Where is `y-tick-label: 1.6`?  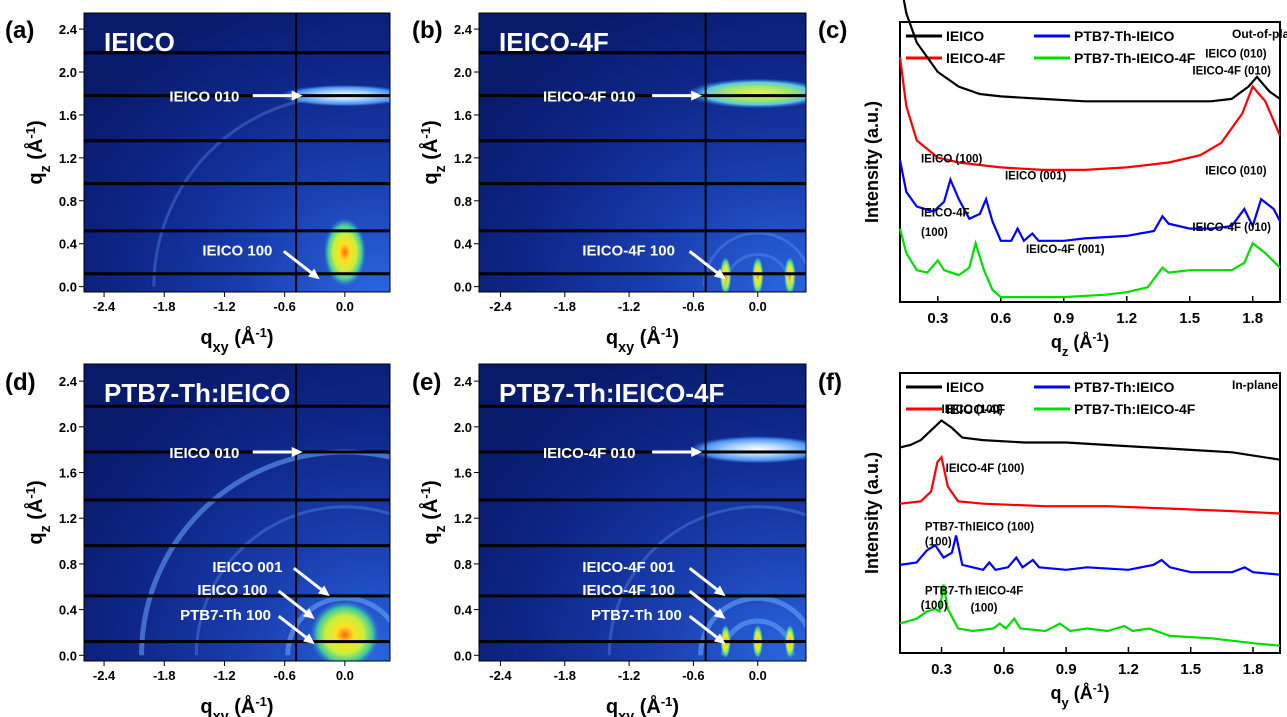
y-tick-label: 1.6 is located at coordinates (463, 473).